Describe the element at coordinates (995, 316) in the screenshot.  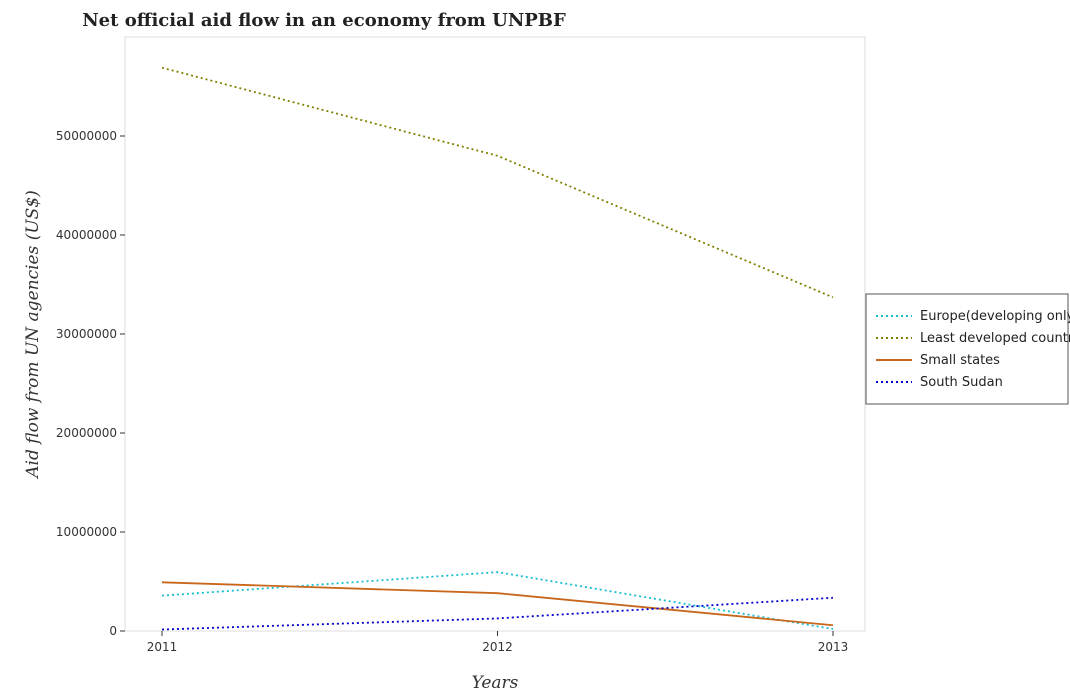
I see `legend-label: Europe(developing only)` at that location.